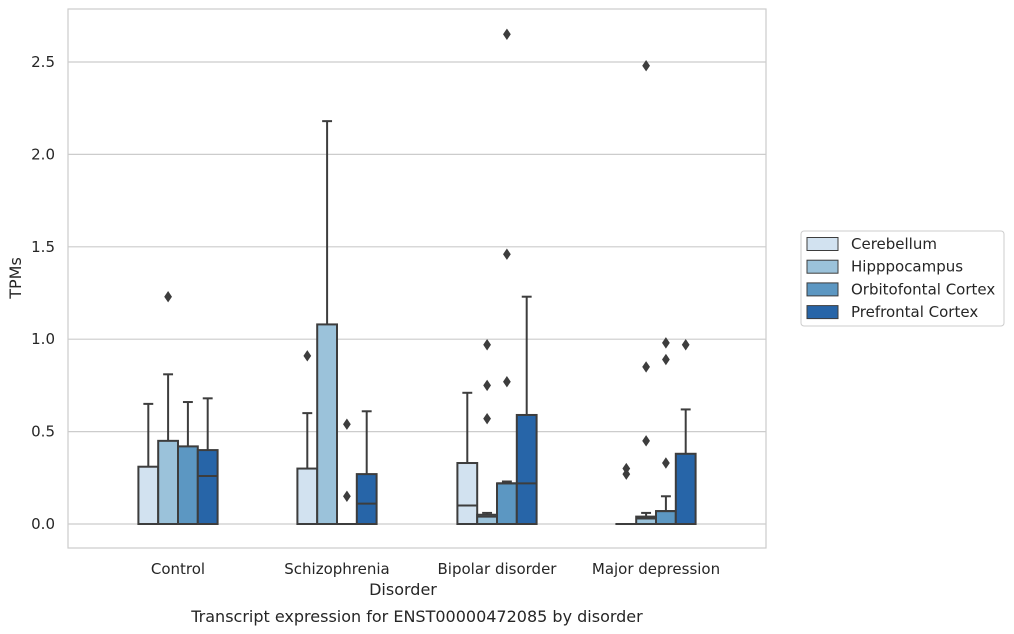 Image resolution: width=1014 pixels, height=634 pixels. What do you see at coordinates (43, 247) in the screenshot?
I see `y-tick-label: 1.5` at bounding box center [43, 247].